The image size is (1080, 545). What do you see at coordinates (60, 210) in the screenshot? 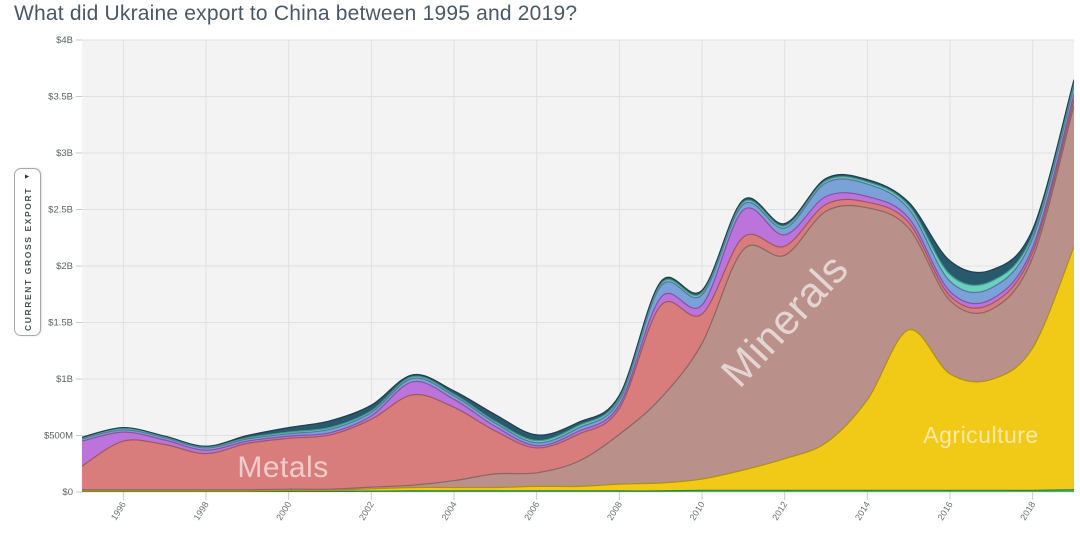
I see `y-tick-label: $2.5B` at bounding box center [60, 210].